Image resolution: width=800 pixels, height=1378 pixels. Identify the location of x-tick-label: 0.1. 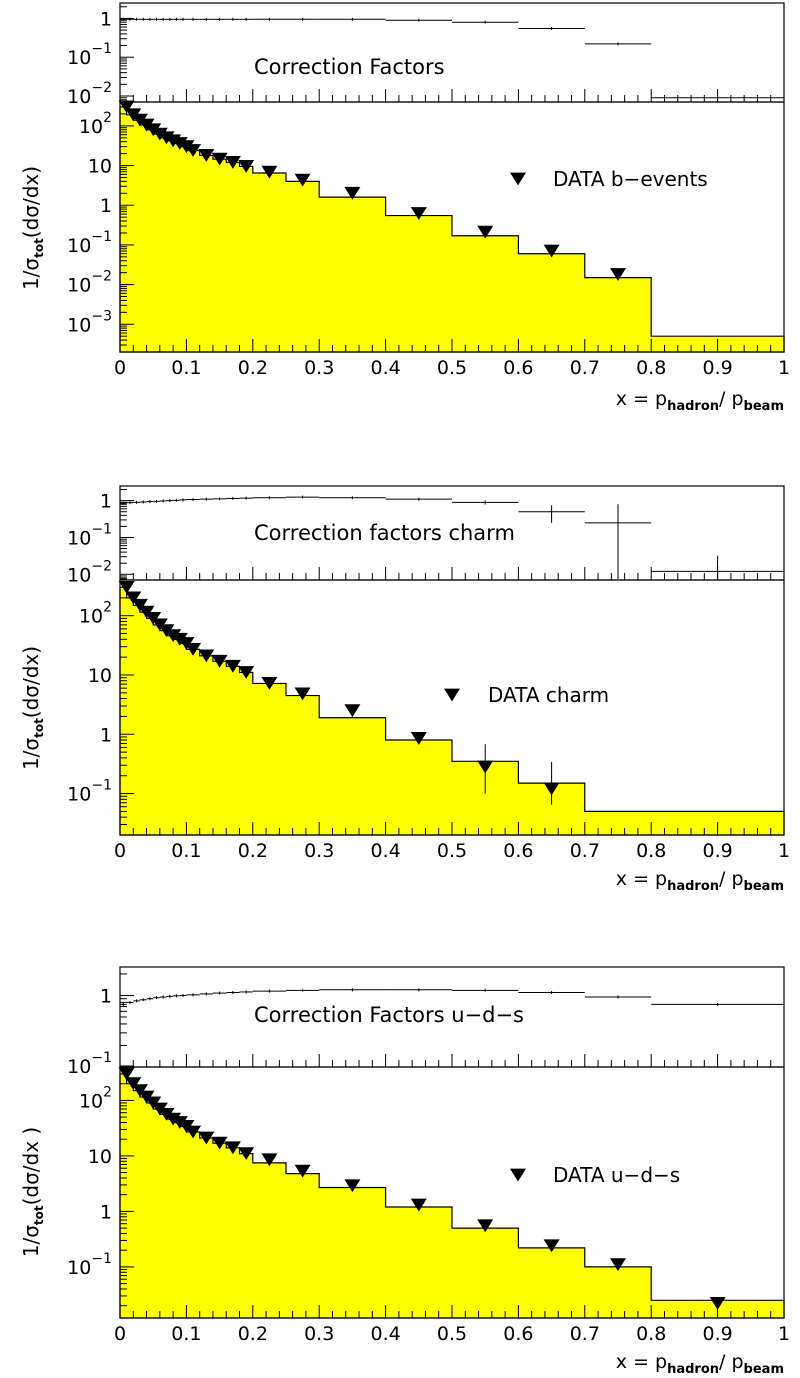
(186, 1334).